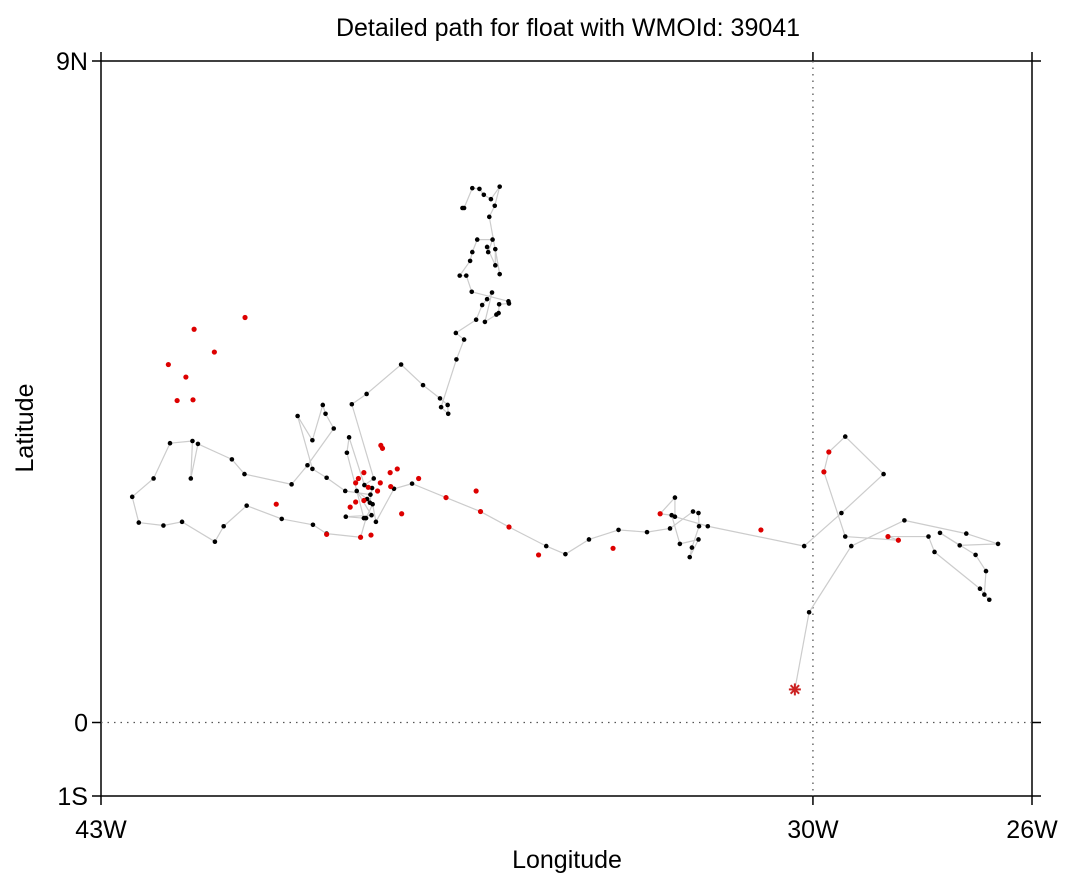 This screenshot has height=881, width=1071. What do you see at coordinates (101, 830) in the screenshot?
I see `x-tick-label: 43W` at bounding box center [101, 830].